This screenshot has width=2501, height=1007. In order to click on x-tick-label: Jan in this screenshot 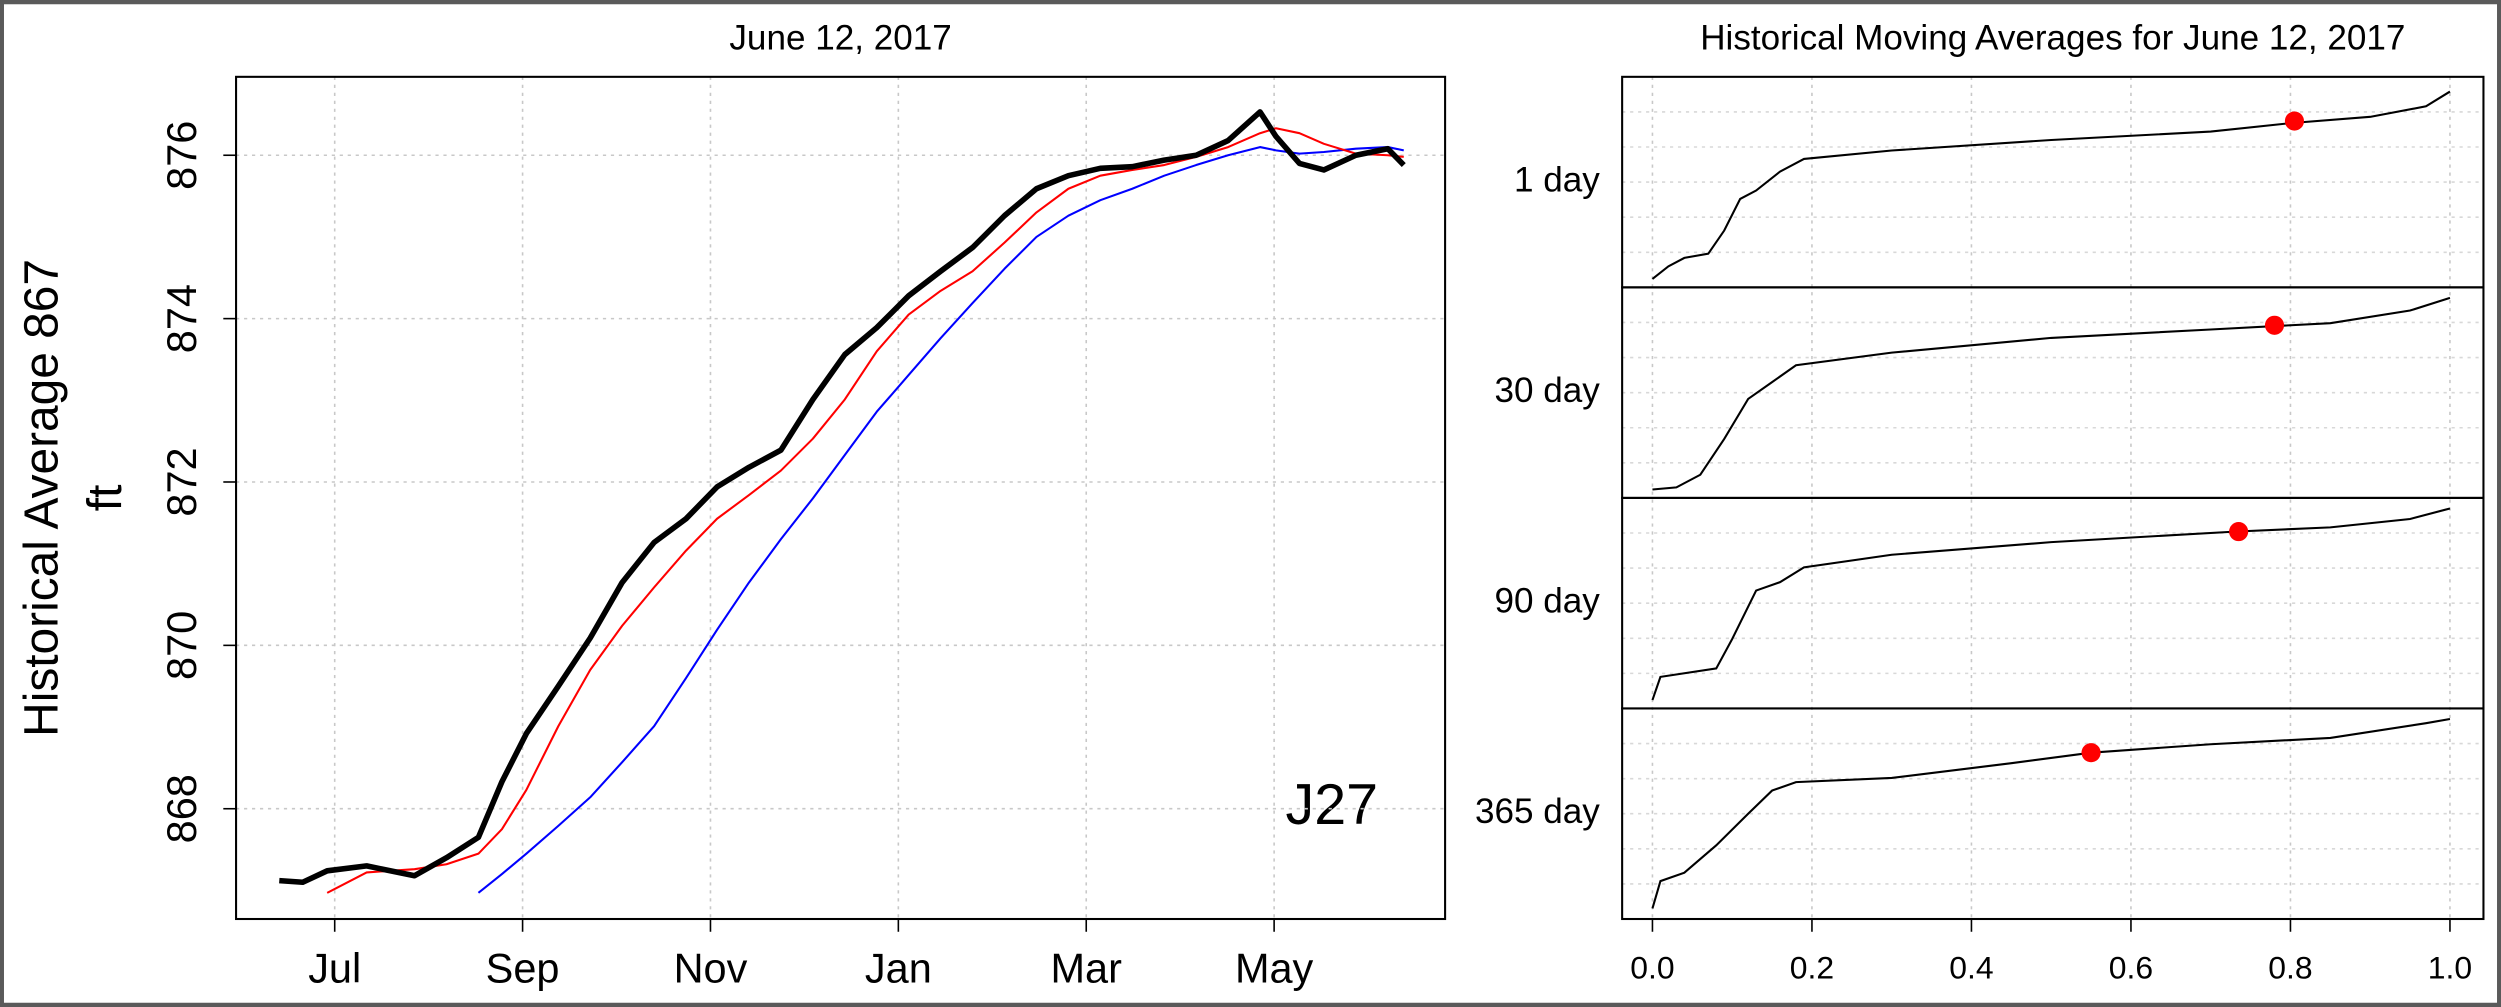, I will do `click(898, 968)`.